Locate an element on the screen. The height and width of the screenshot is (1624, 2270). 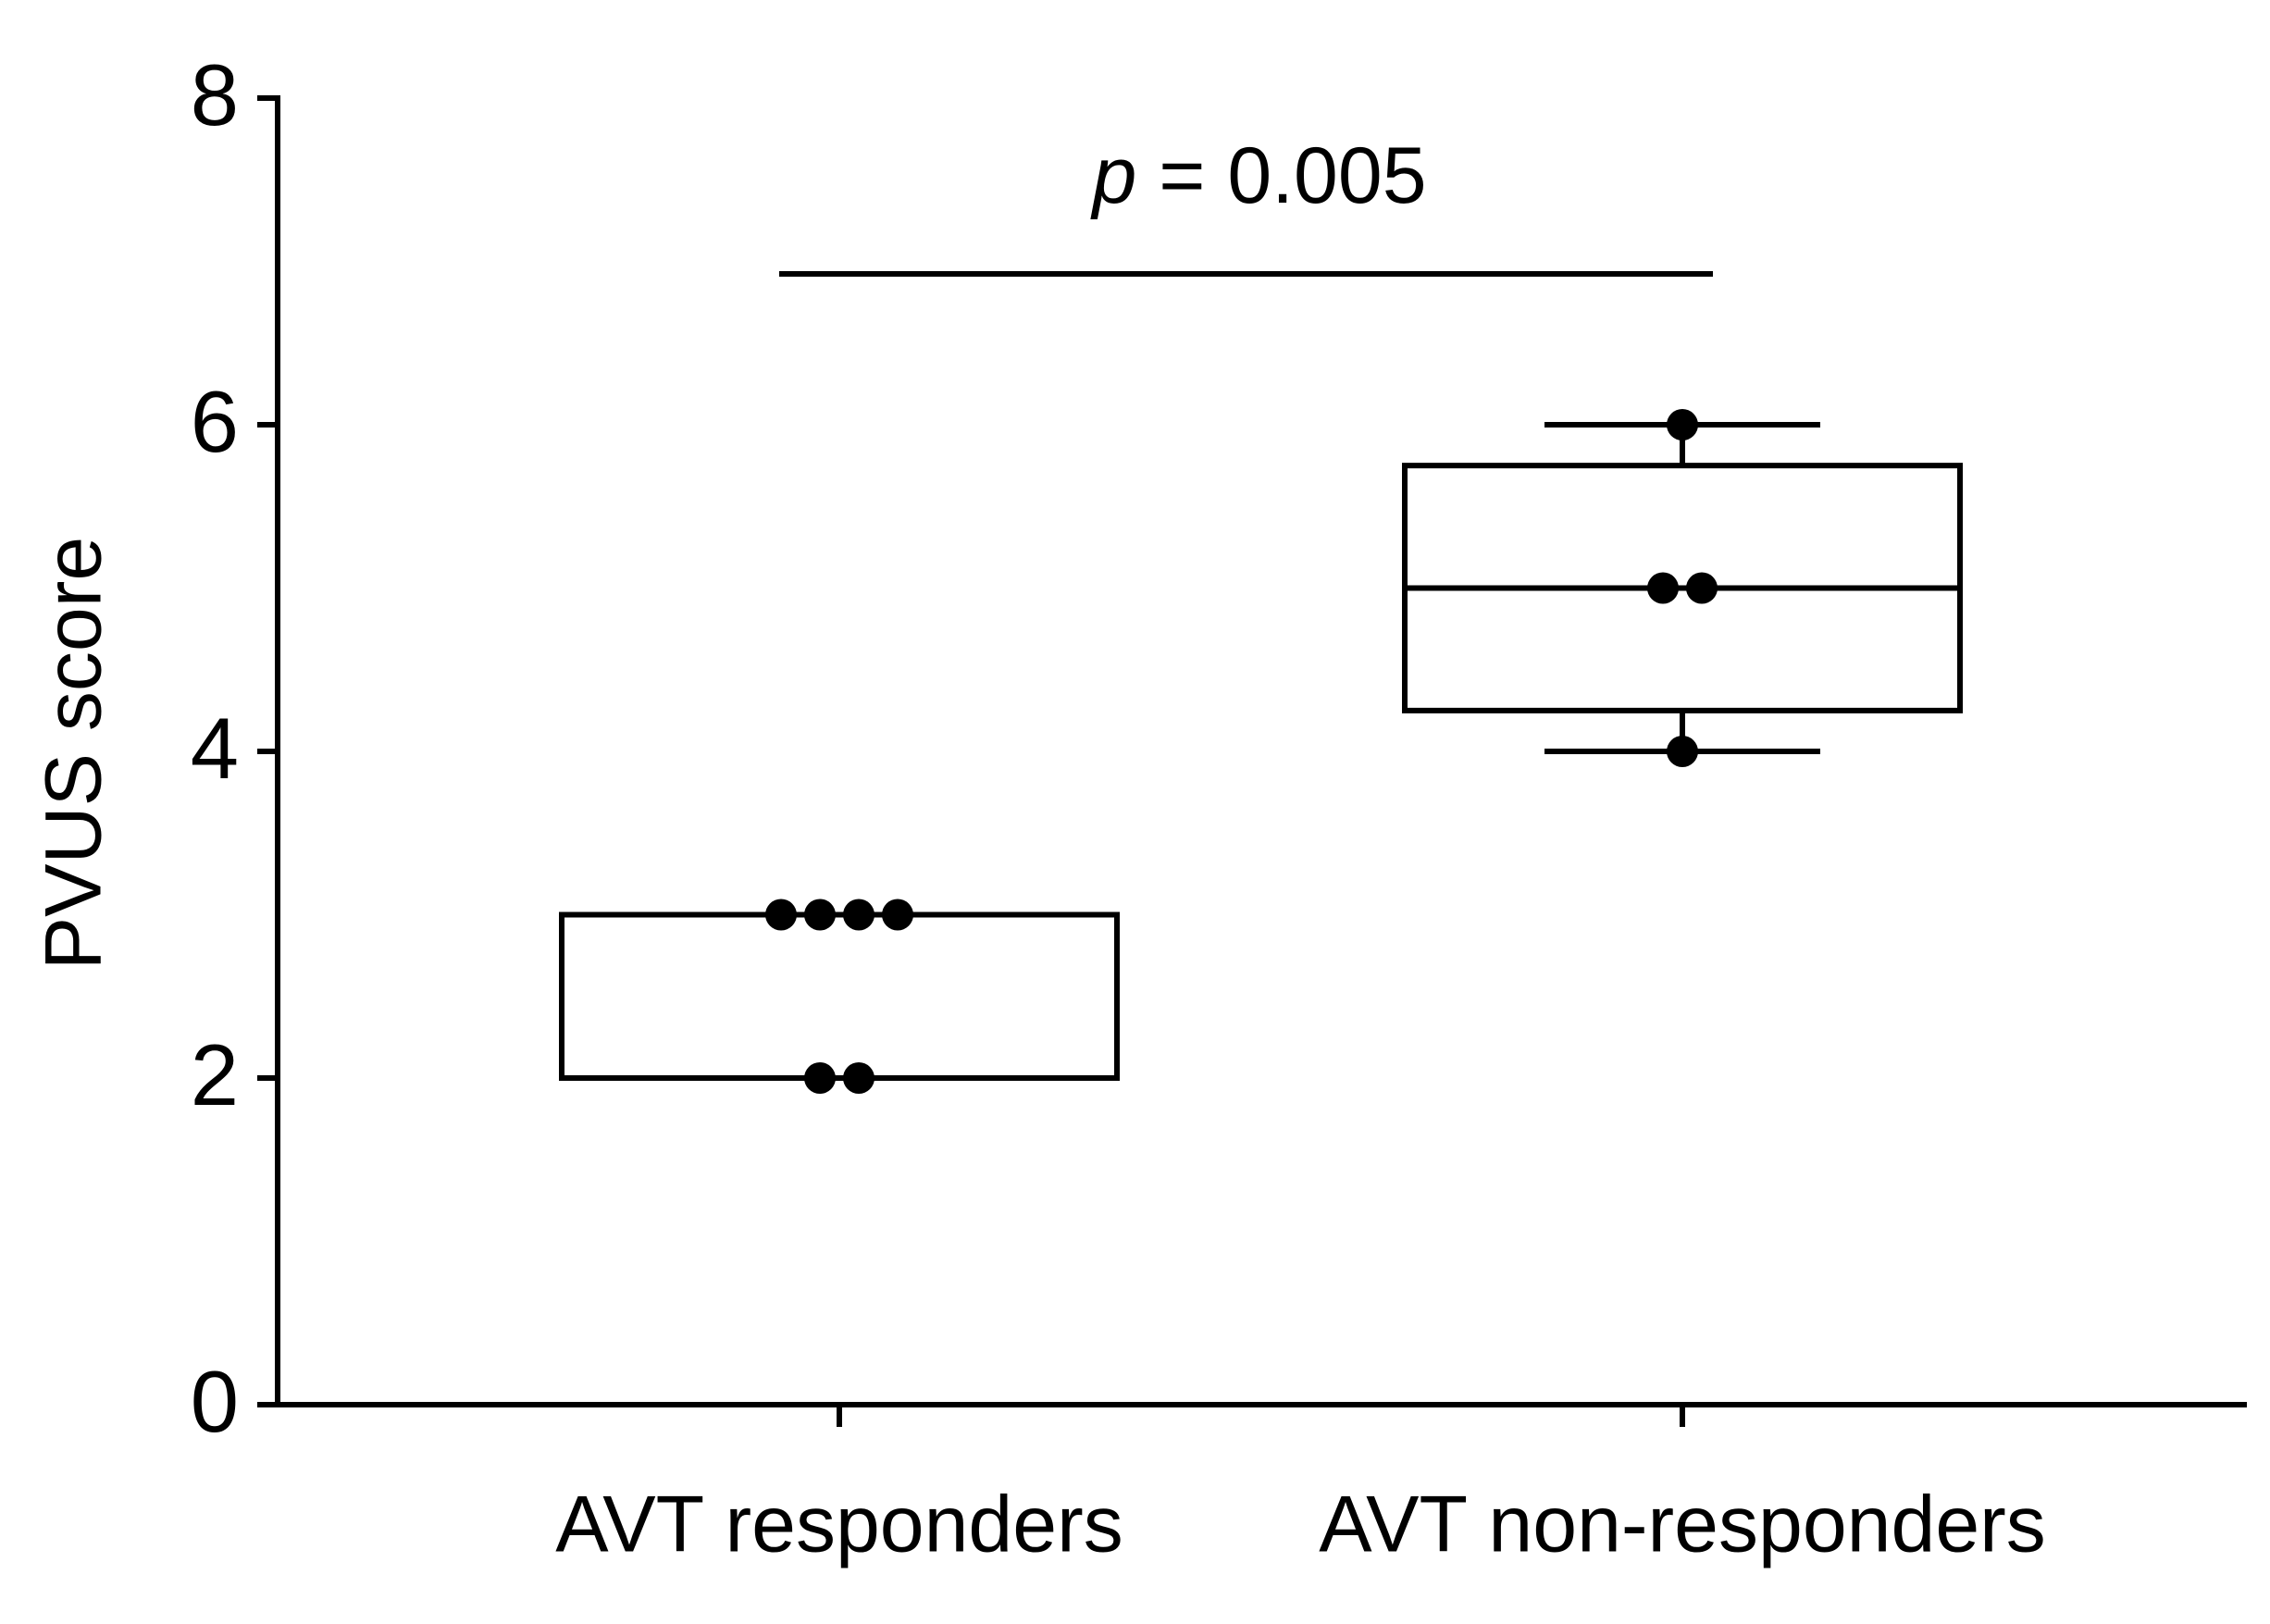
x-tick-label: AVT non-responders is located at coordinates (1682, 1525).